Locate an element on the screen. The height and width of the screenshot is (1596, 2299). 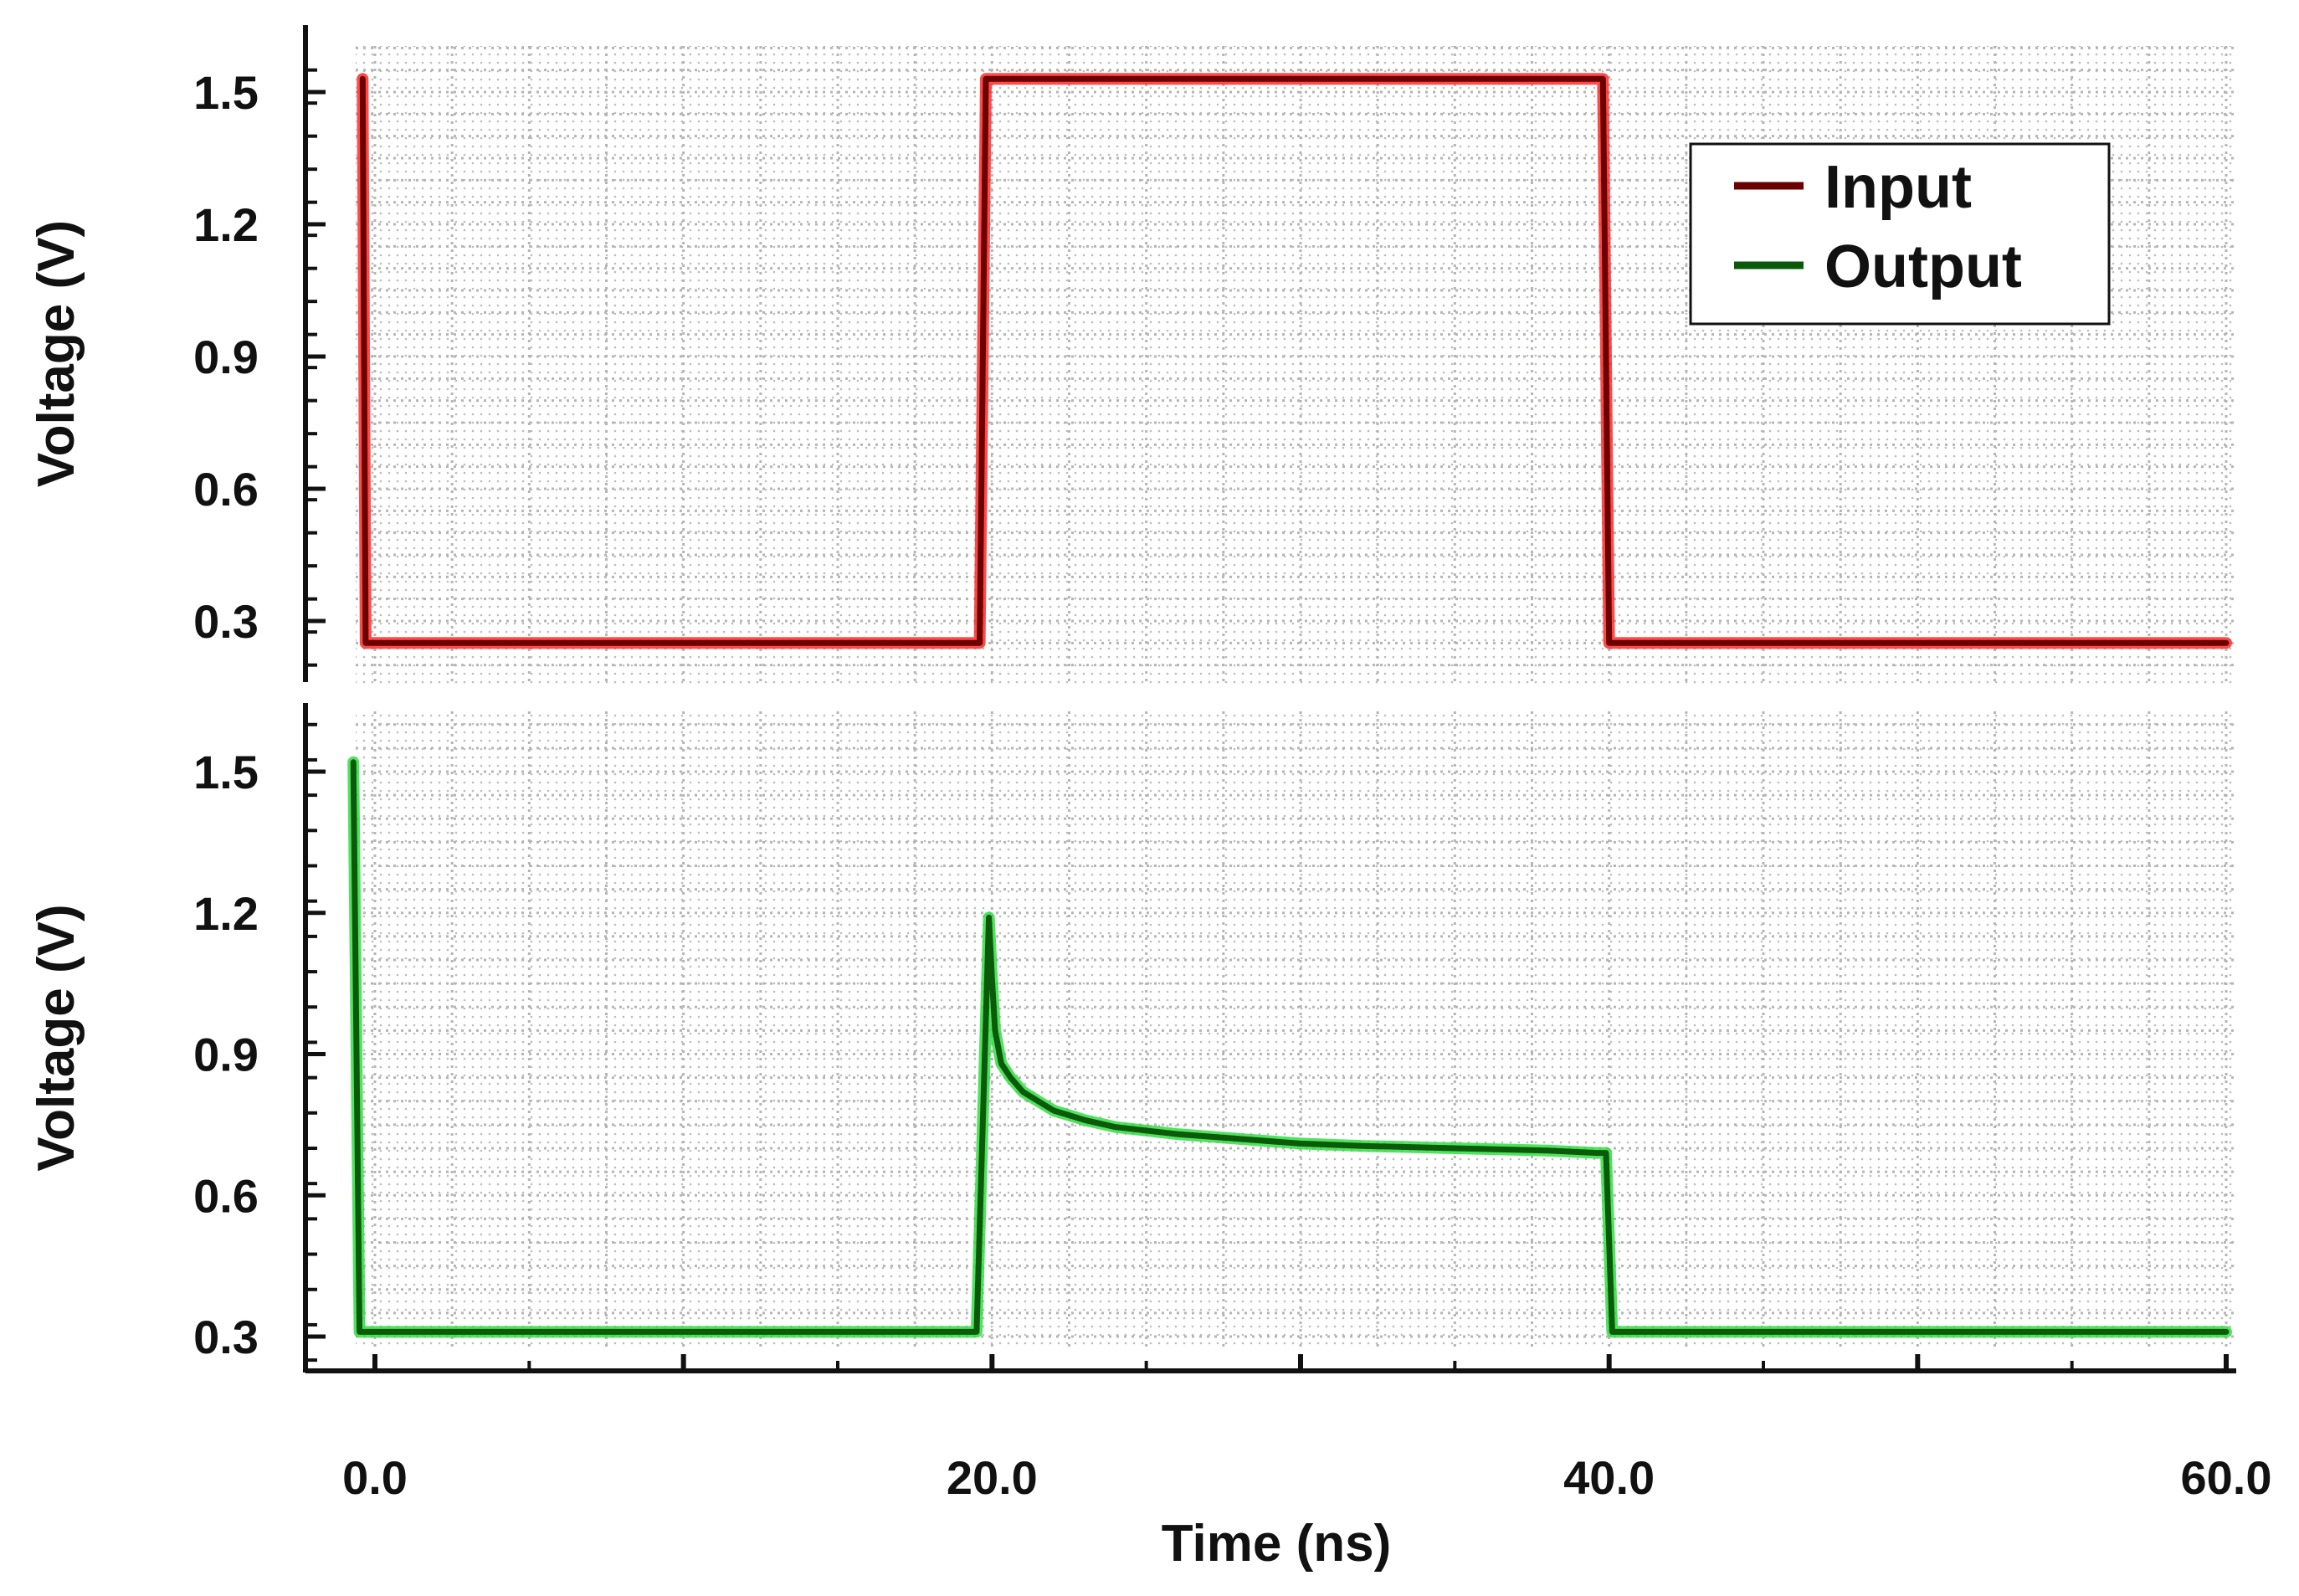
legend-box is located at coordinates (1900, 234).